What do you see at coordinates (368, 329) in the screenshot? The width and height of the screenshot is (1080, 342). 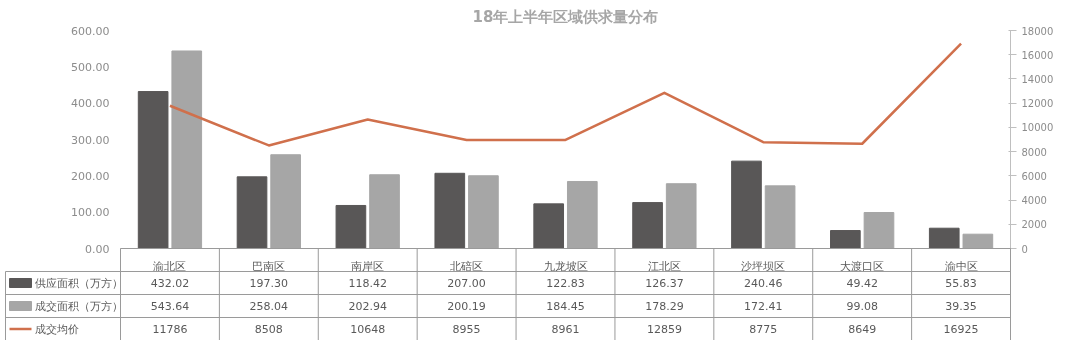 I see `data-label: 10648` at bounding box center [368, 329].